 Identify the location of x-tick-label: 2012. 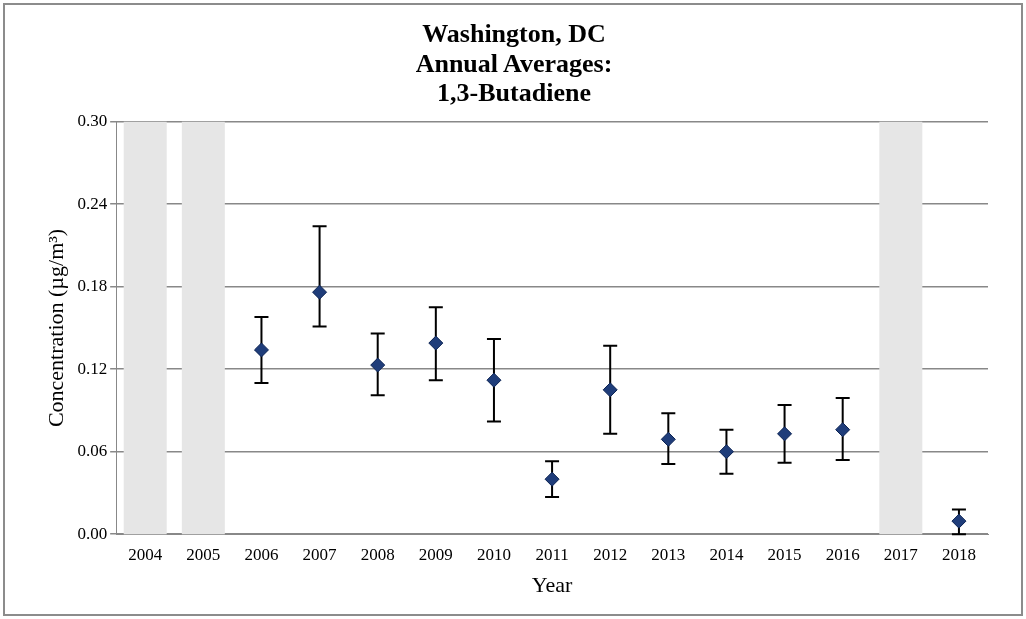
(610, 554).